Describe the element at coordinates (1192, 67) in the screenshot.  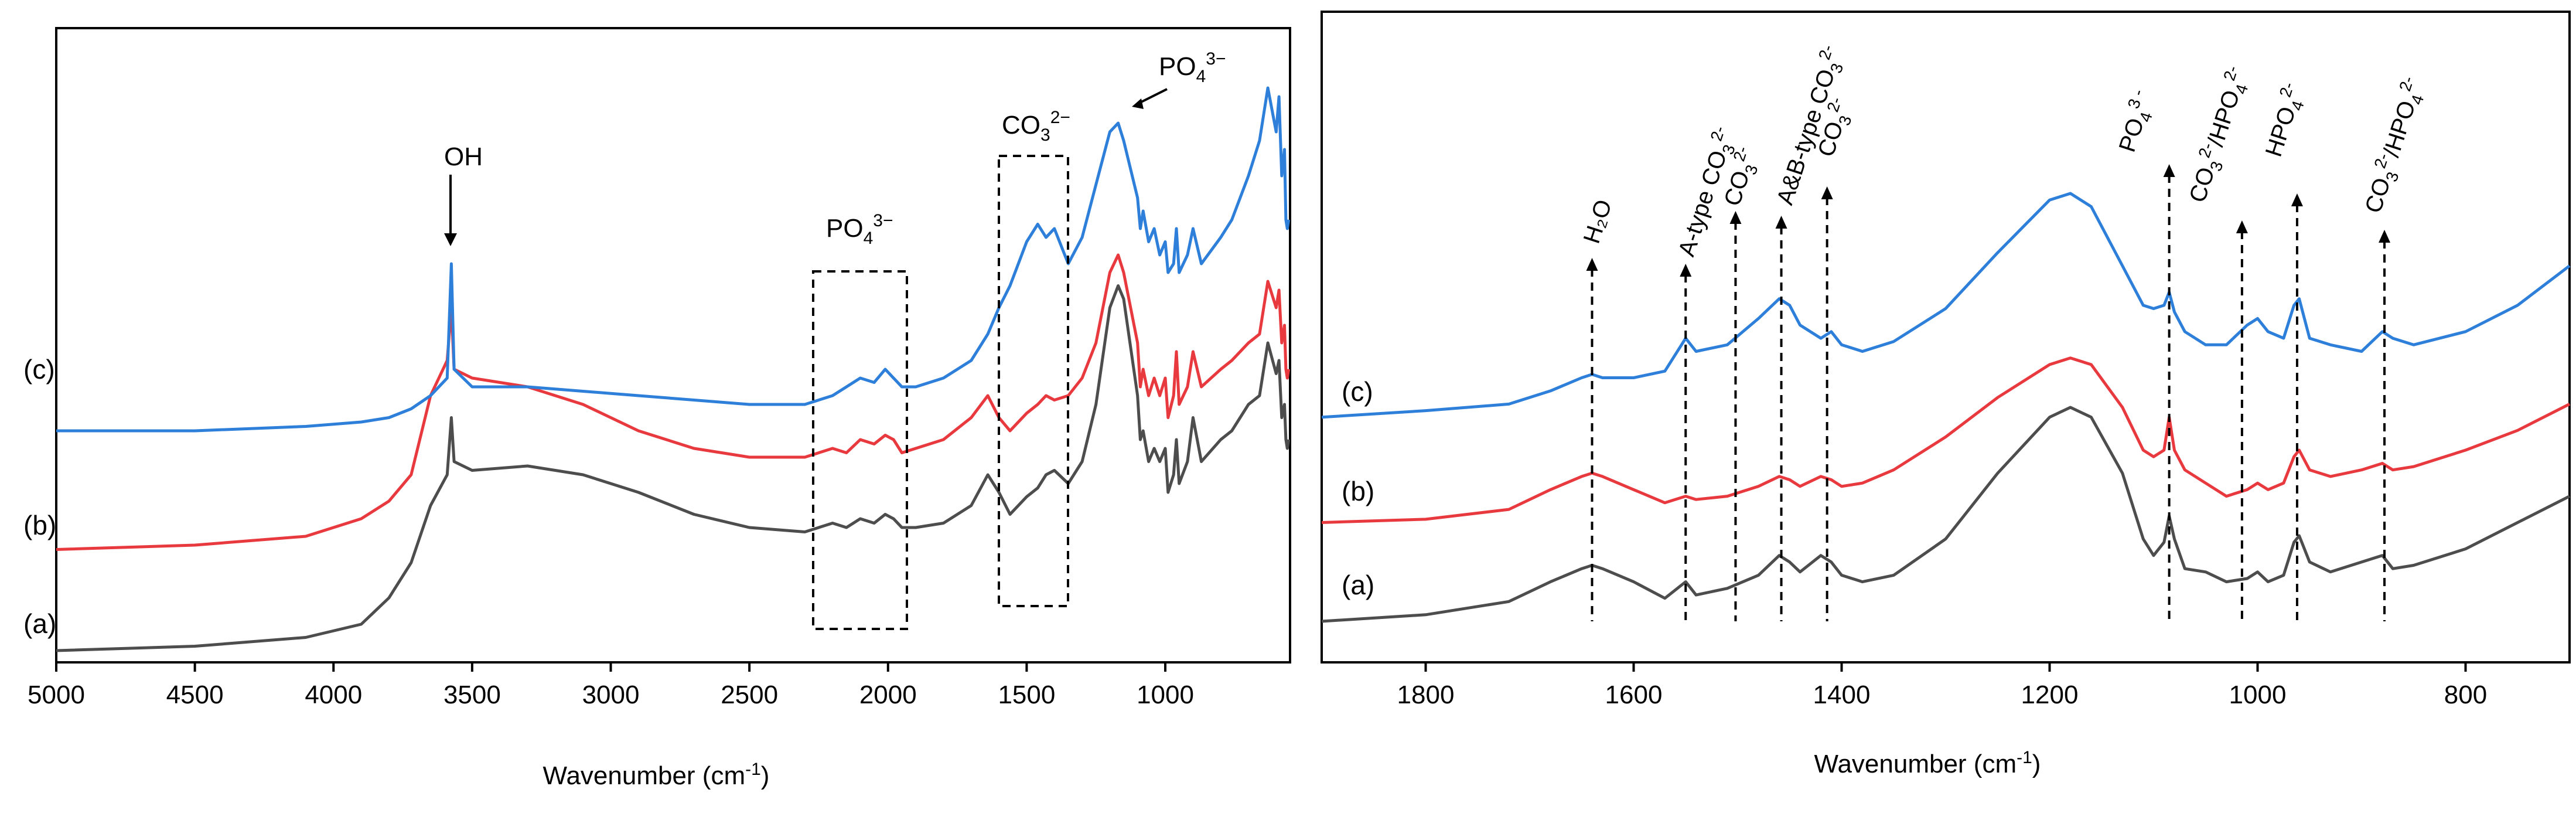
I see `left-po4-top-label: PO43−` at that location.